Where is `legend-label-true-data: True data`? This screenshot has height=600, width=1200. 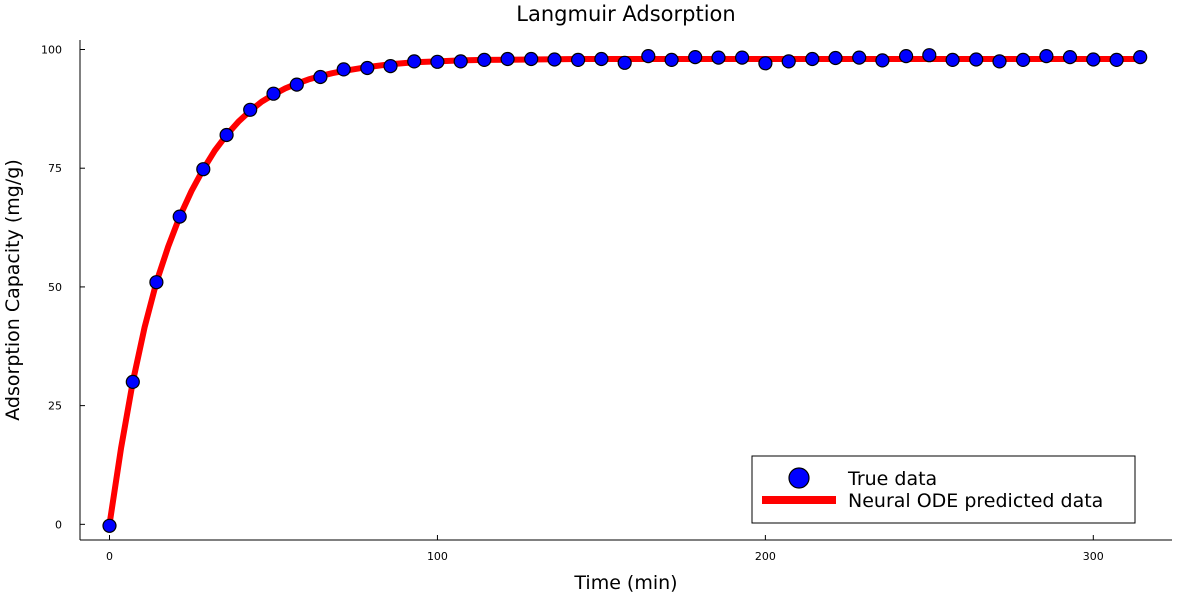 legend-label-true-data: True data is located at coordinates (892, 479).